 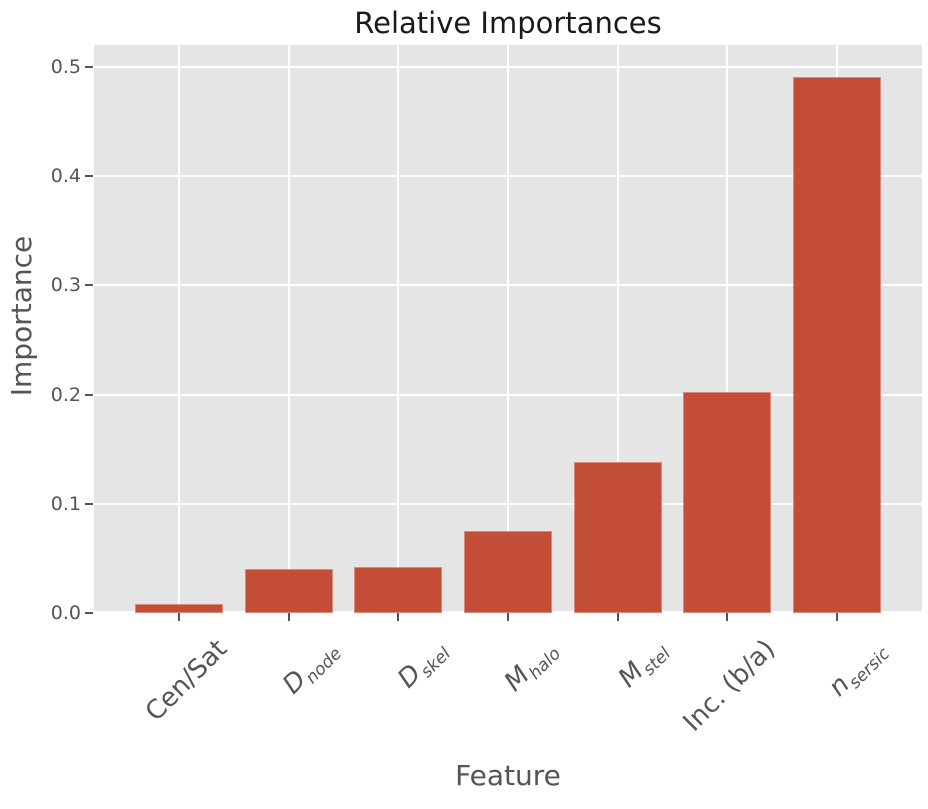 What do you see at coordinates (21, 316) in the screenshot?
I see `y-axis-label: Importance` at bounding box center [21, 316].